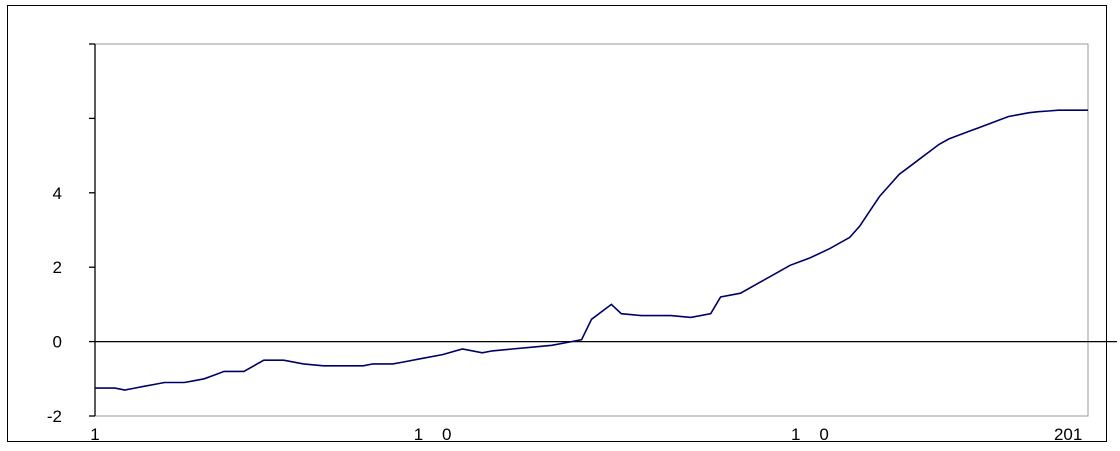 This screenshot has width=1120, height=451. What do you see at coordinates (57, 342) in the screenshot?
I see `y-tick-label: 0` at bounding box center [57, 342].